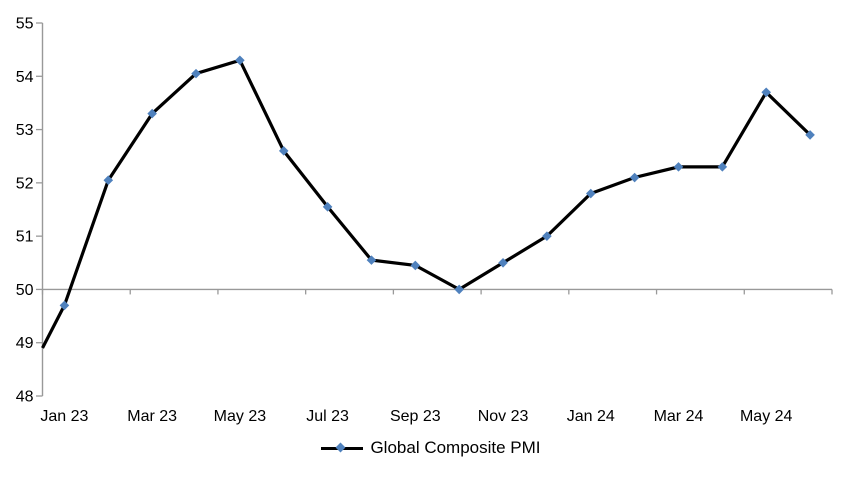 Image resolution: width=852 pixels, height=481 pixels. I want to click on chart-legend: Global Composite PMI, so click(428, 448).